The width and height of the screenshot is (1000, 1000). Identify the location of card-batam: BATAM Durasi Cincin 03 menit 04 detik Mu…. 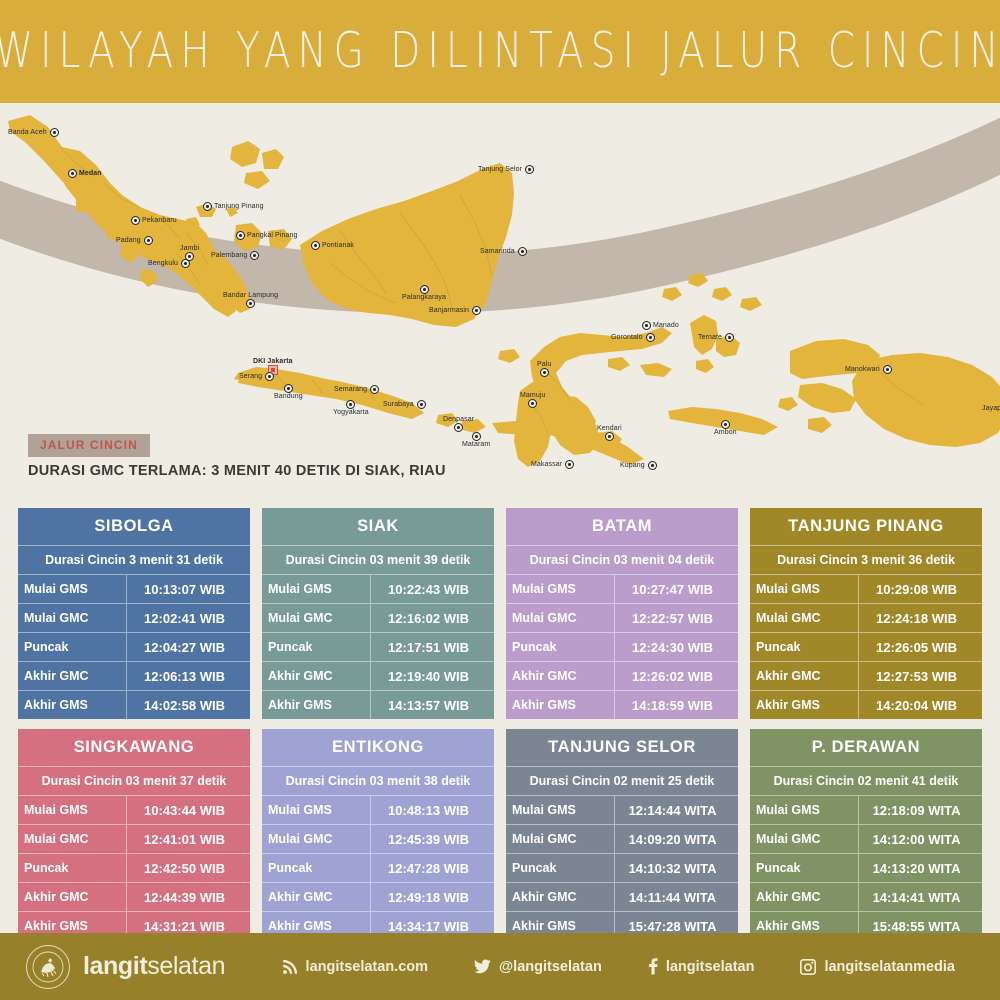
(622, 613).